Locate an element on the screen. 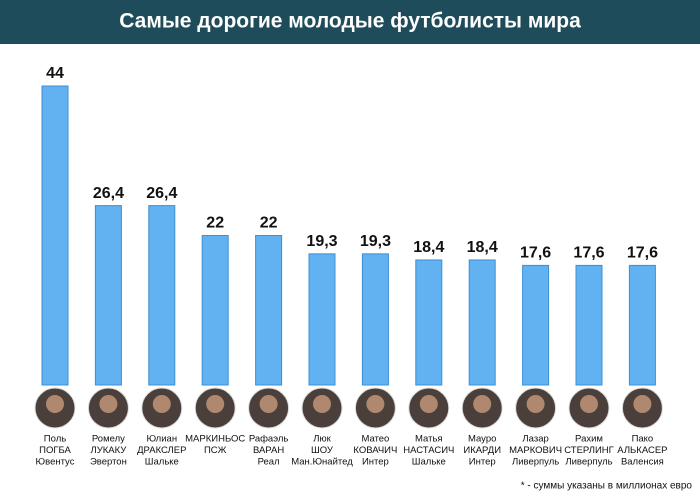 Image resolution: width=700 pixels, height=500 pixels. x-tick-label: ЛУКАКУ is located at coordinates (108, 450).